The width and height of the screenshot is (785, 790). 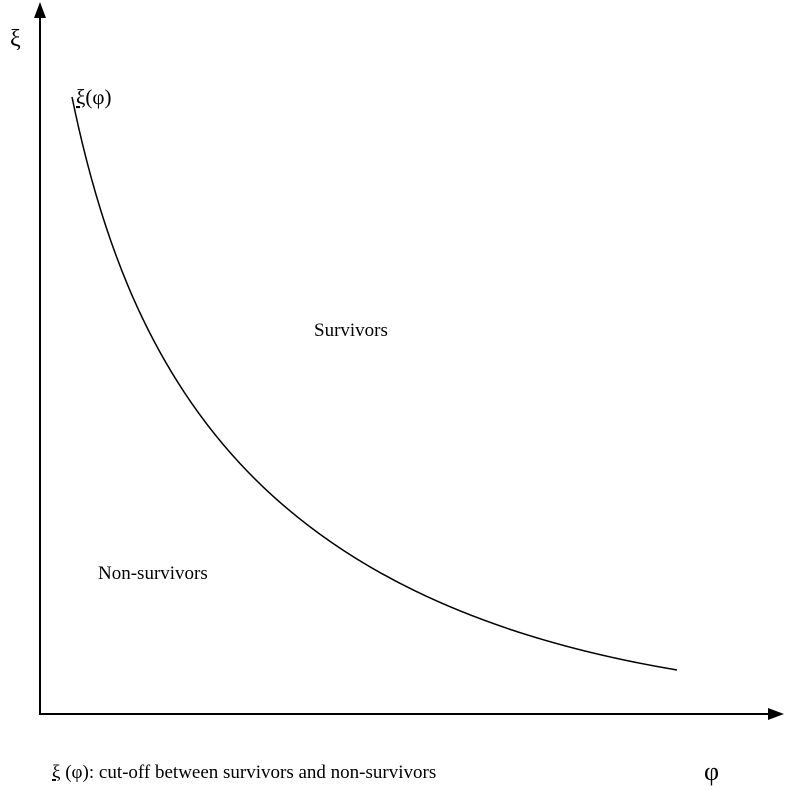 What do you see at coordinates (776, 714) in the screenshot?
I see `x-axis-arrow` at bounding box center [776, 714].